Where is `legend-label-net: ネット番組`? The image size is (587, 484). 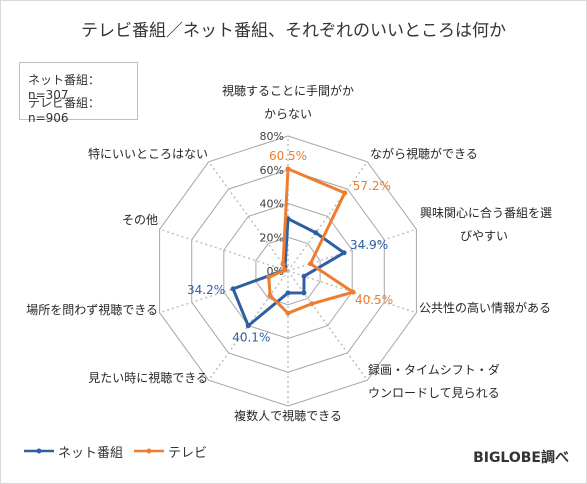 legend-label-net: ネット番組 is located at coordinates (91, 453).